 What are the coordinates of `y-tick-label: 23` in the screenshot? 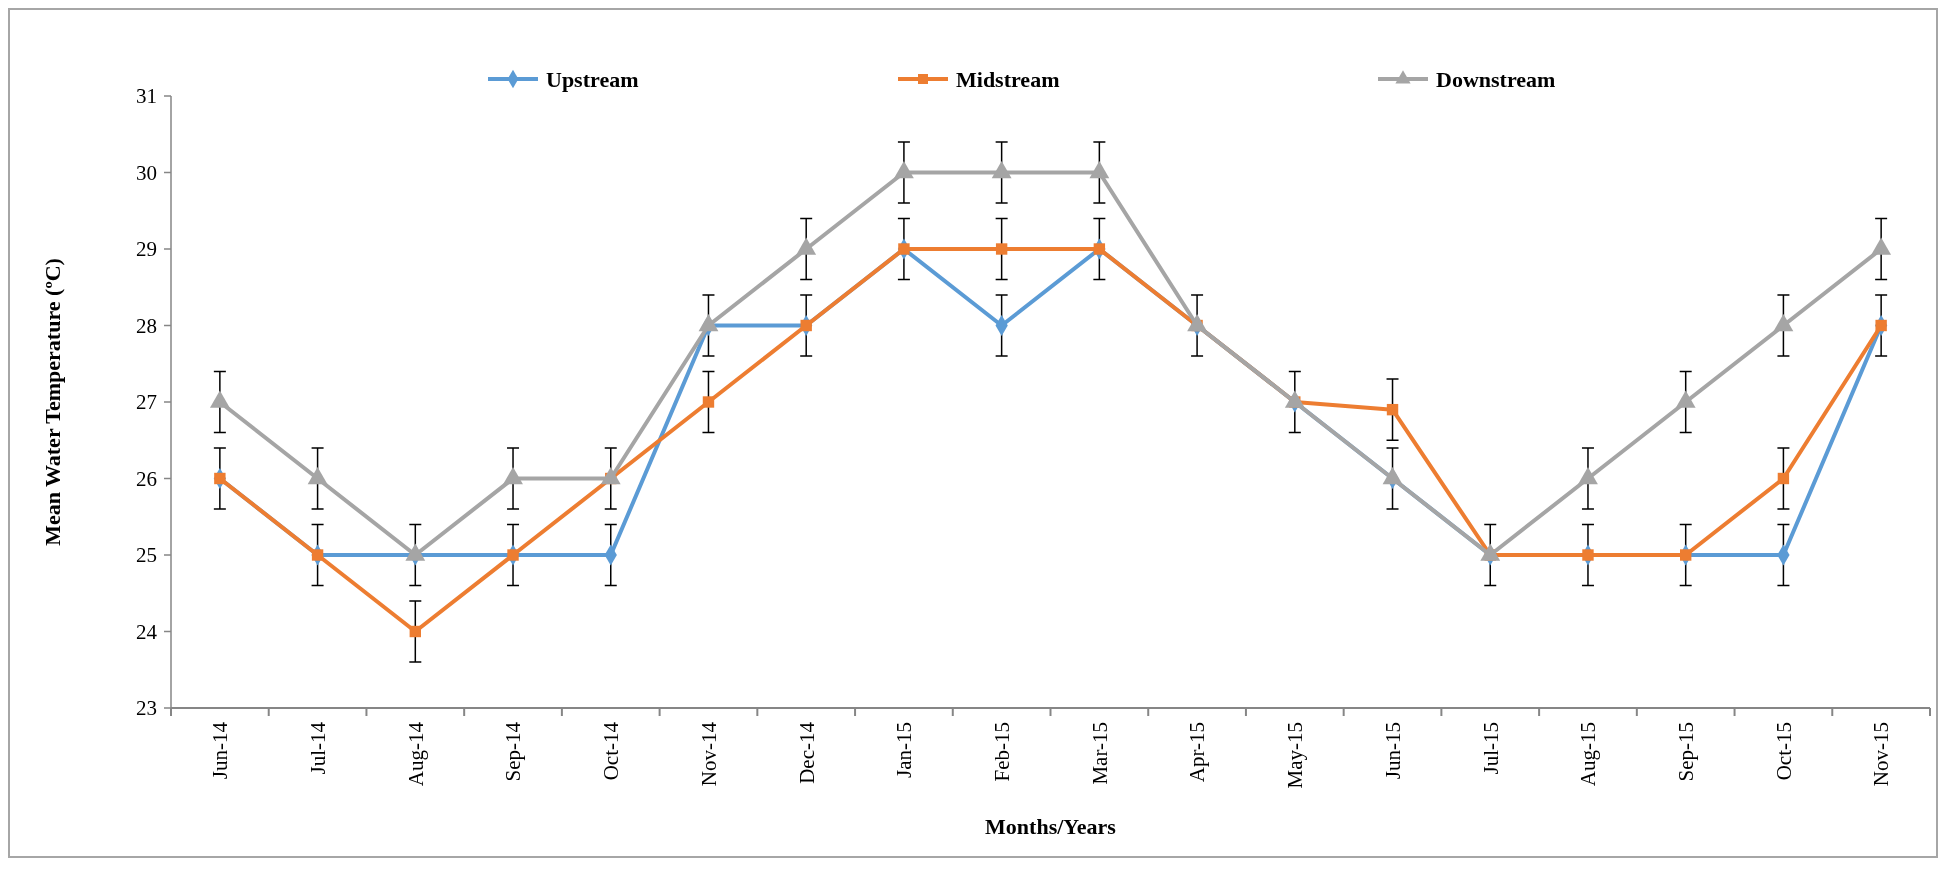 It's located at (146, 708).